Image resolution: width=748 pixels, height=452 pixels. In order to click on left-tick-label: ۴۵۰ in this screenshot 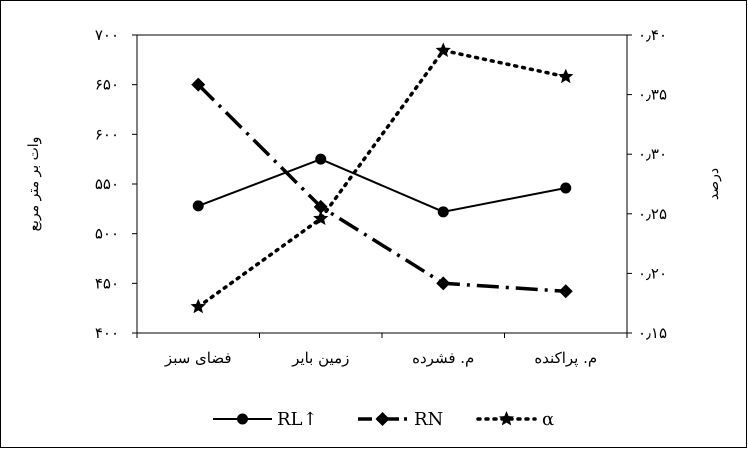, I will do `click(107, 283)`.